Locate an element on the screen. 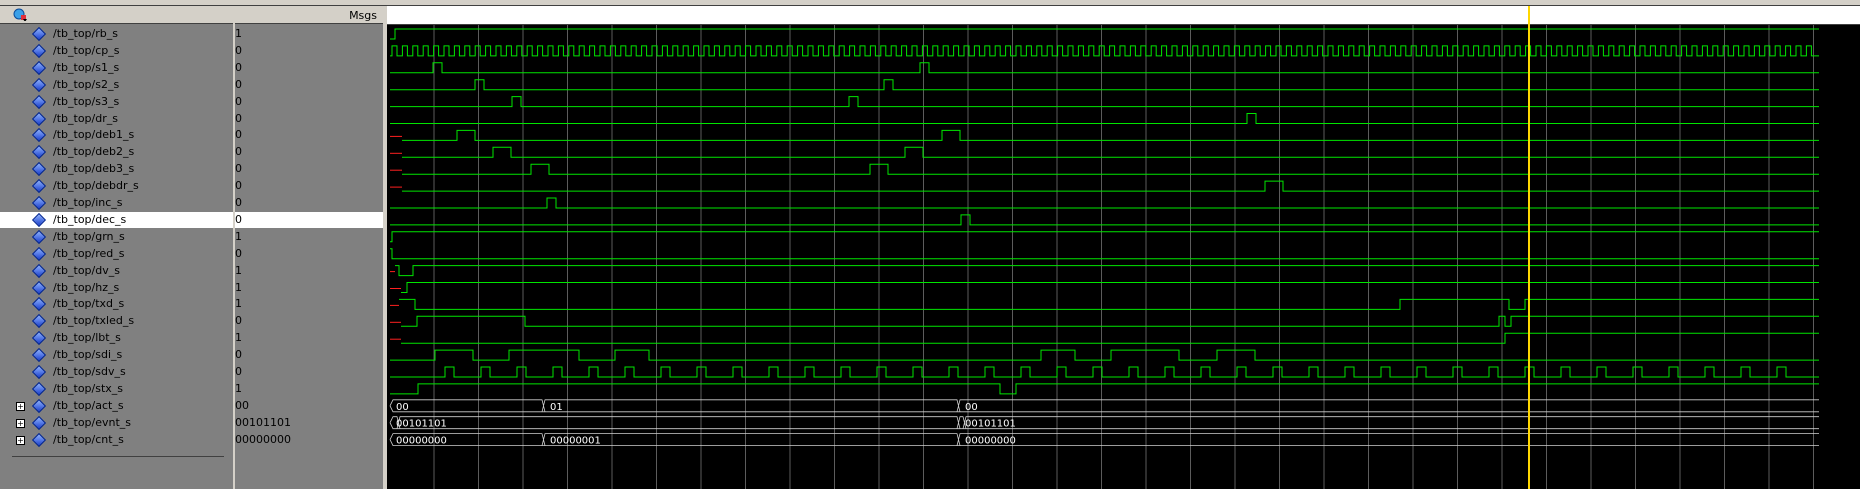 This screenshot has width=1860, height=489. signal-row: /tb_top/hz_s is located at coordinates (116, 288).